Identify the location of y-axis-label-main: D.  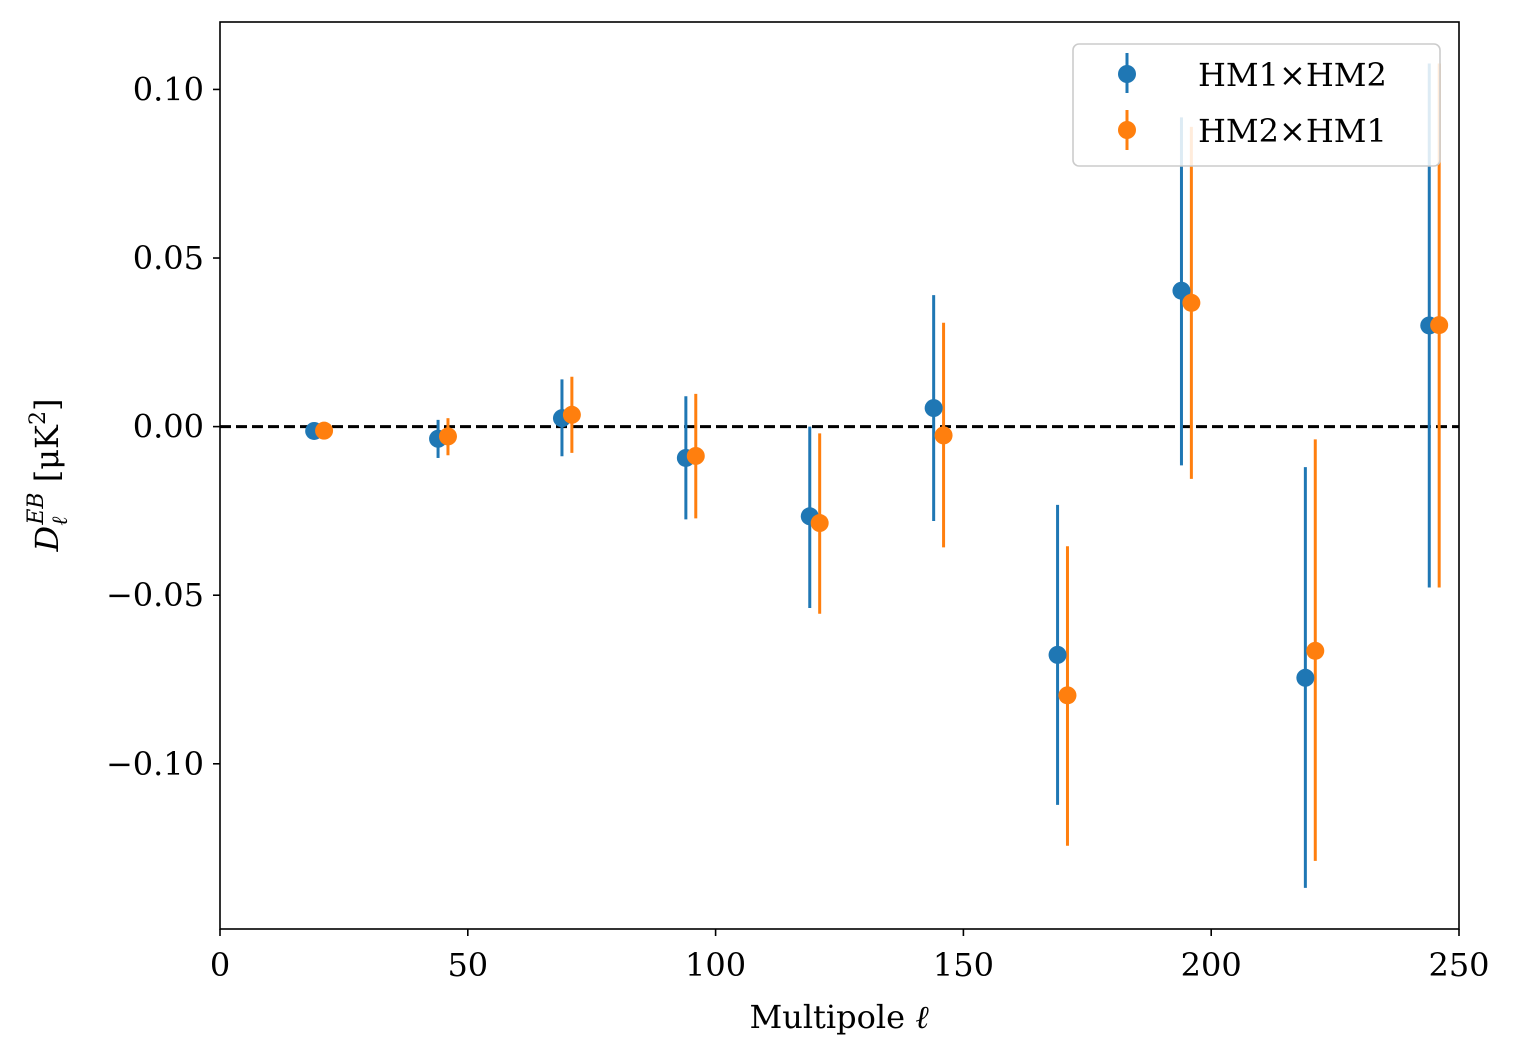
(47, 539).